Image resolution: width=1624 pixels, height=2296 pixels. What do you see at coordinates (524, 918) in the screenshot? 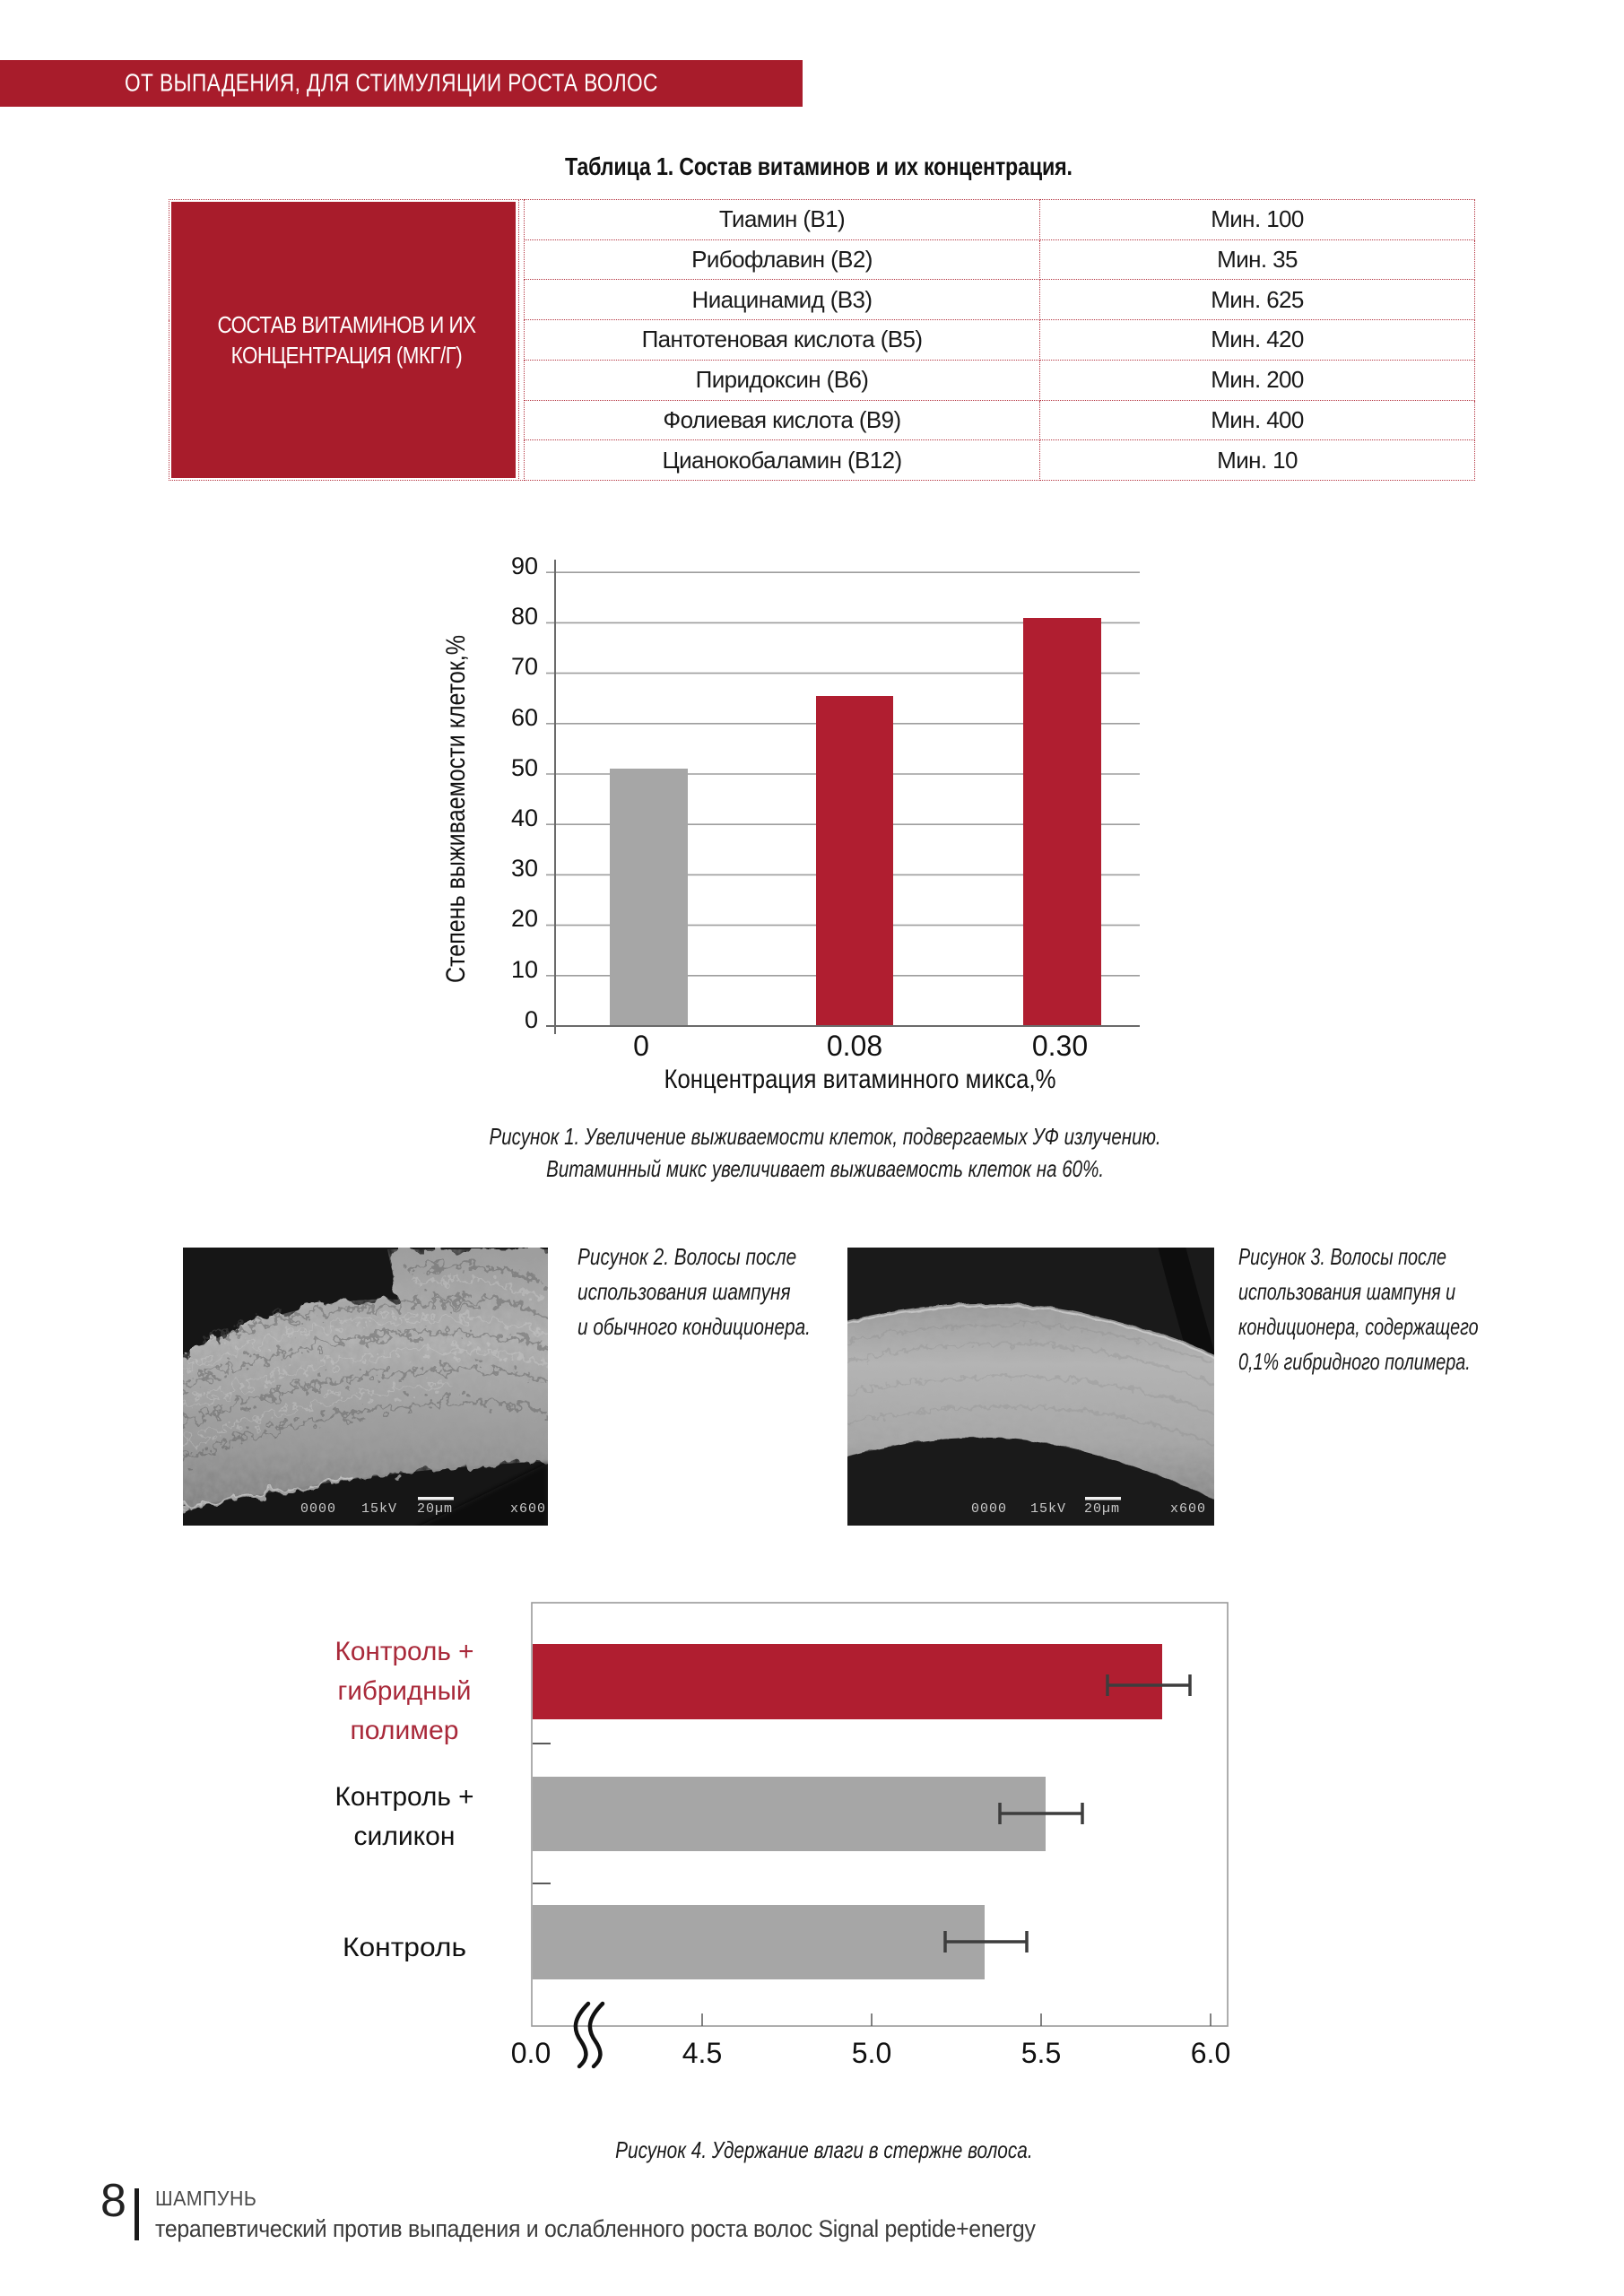
I see `svg-text: 20` at bounding box center [524, 918].